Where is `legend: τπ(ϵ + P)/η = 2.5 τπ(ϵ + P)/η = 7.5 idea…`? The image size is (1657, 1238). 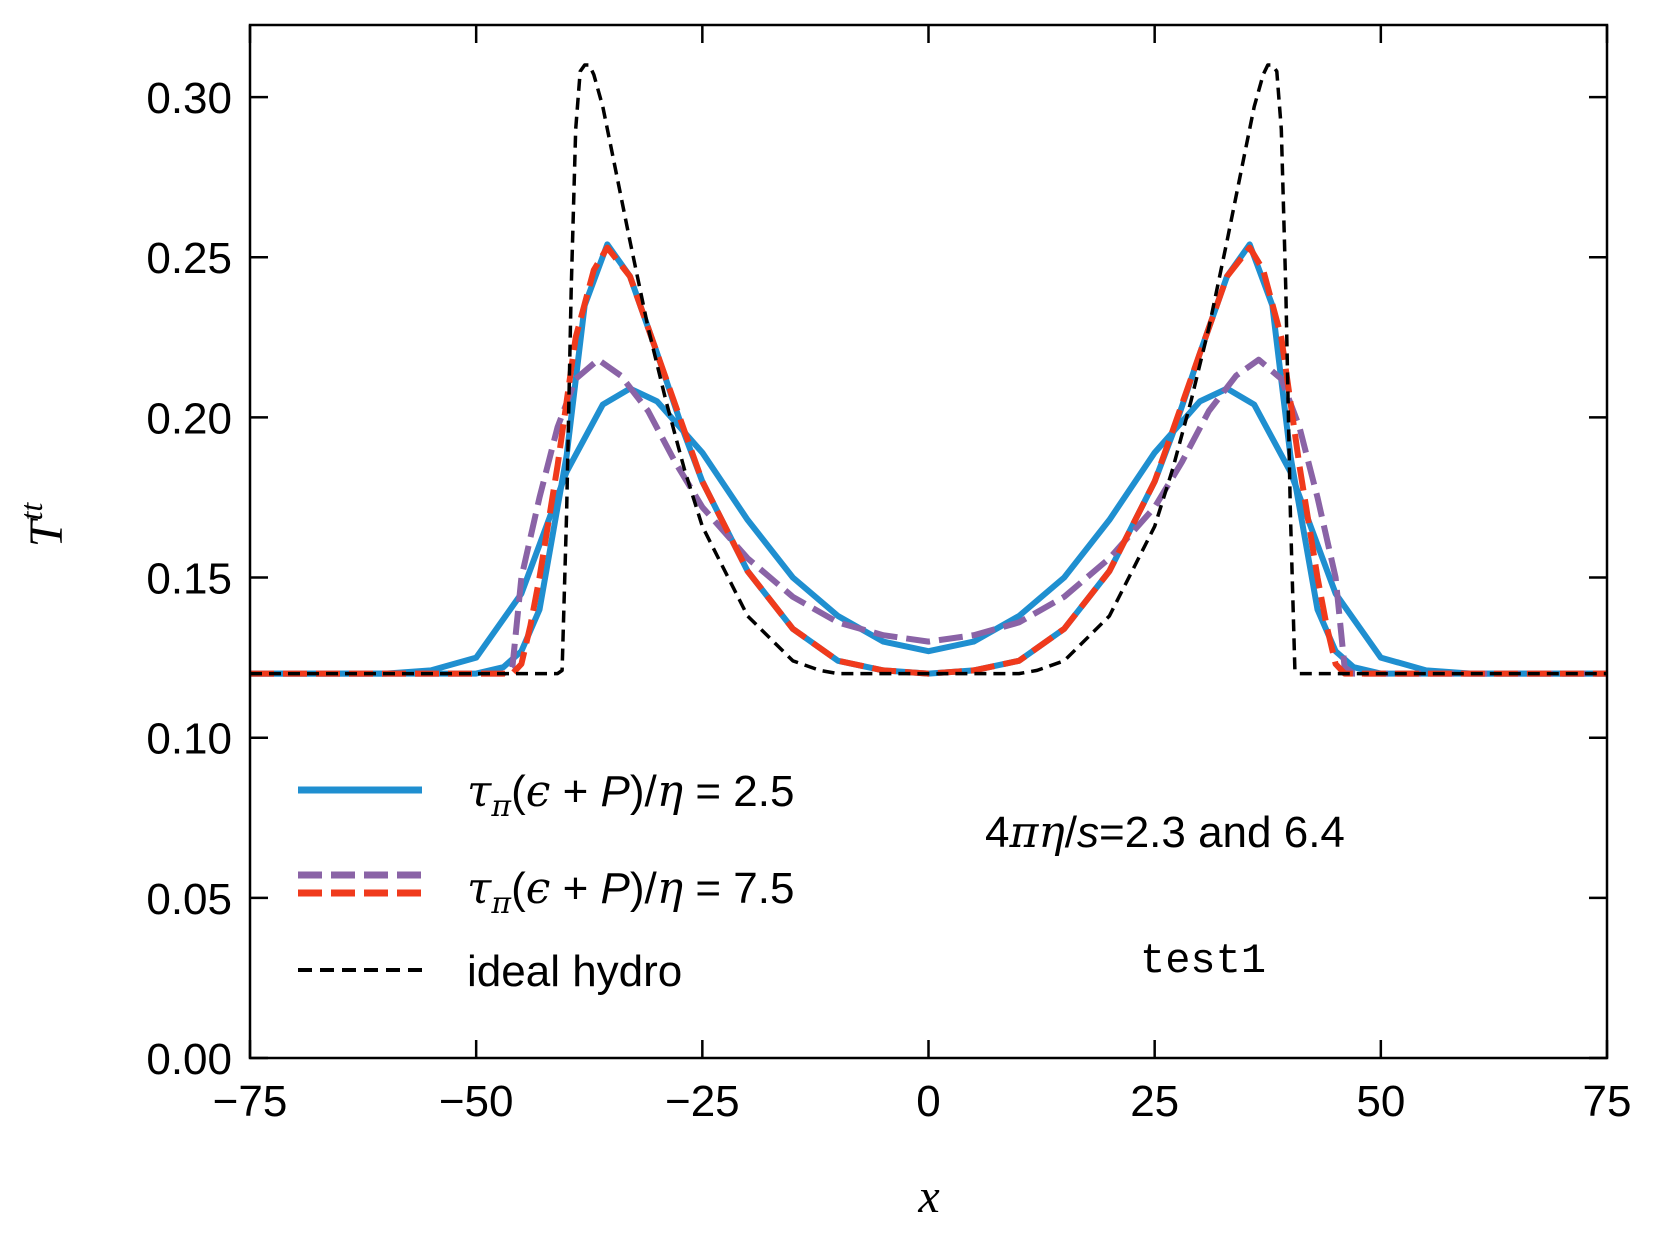 legend: τπ(ϵ + P)/η = 2.5 τπ(ϵ + P)/η = 7.5 idea… is located at coordinates (546, 881).